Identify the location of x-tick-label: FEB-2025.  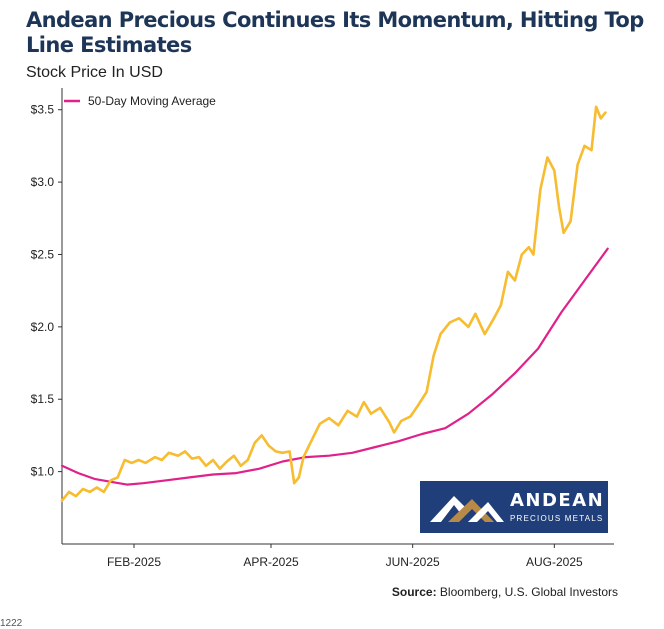
(134, 562).